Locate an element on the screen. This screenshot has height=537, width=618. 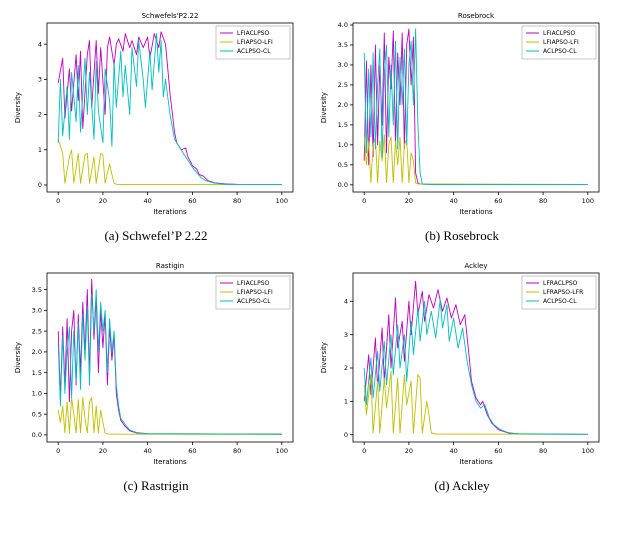
chart-title: Rastigin is located at coordinates (170, 266).